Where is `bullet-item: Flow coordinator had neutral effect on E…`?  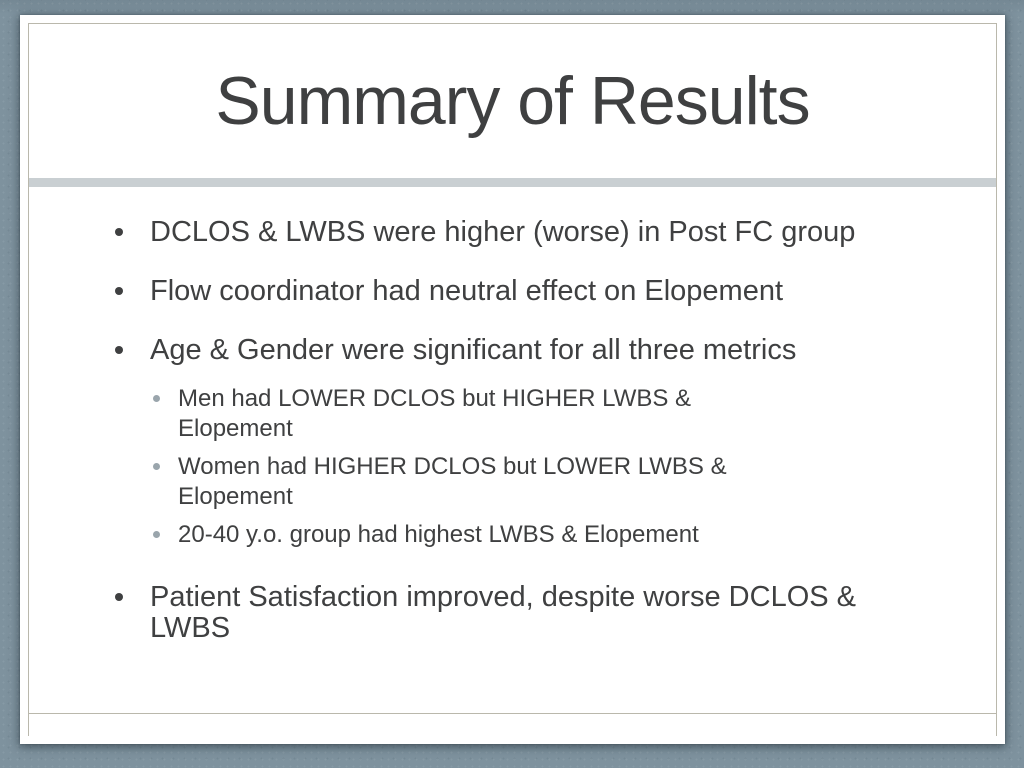
bullet-item: Flow coordinator had neutral effect on E… is located at coordinates (550, 291).